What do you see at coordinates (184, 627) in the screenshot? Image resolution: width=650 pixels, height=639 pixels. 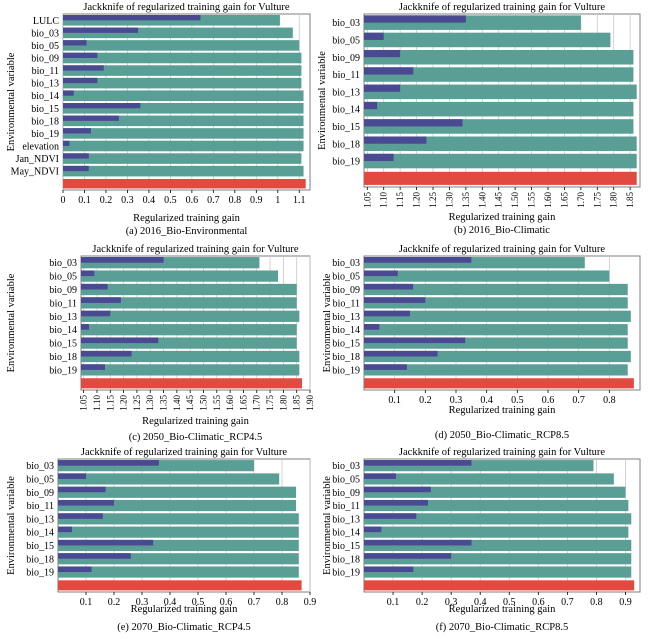 I see `panel-caption: (e) 2070_Bio-Climatic_RCP4.5` at bounding box center [184, 627].